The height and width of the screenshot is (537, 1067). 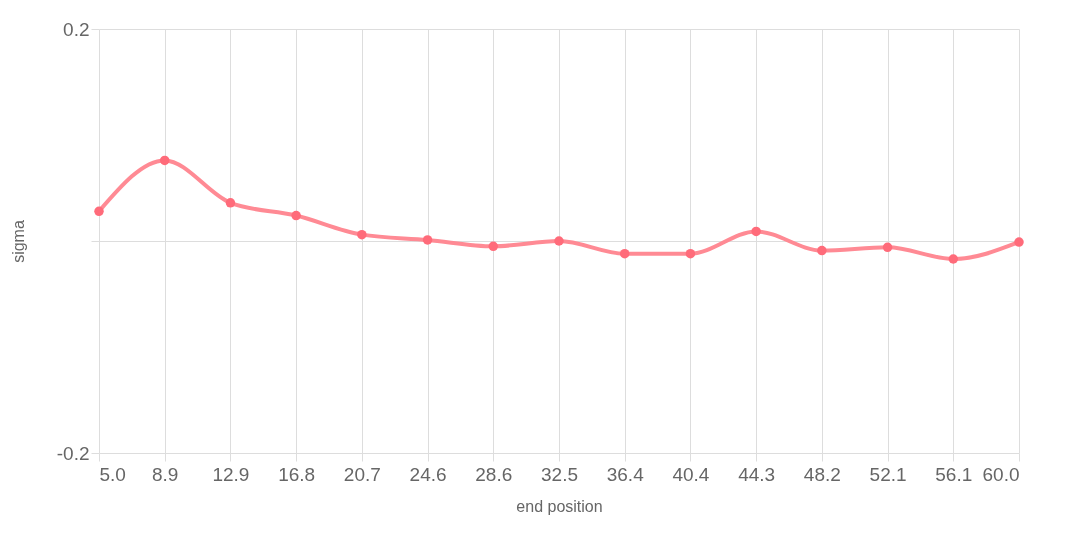 What do you see at coordinates (76, 29) in the screenshot?
I see `y-tick-label: 0.2` at bounding box center [76, 29].